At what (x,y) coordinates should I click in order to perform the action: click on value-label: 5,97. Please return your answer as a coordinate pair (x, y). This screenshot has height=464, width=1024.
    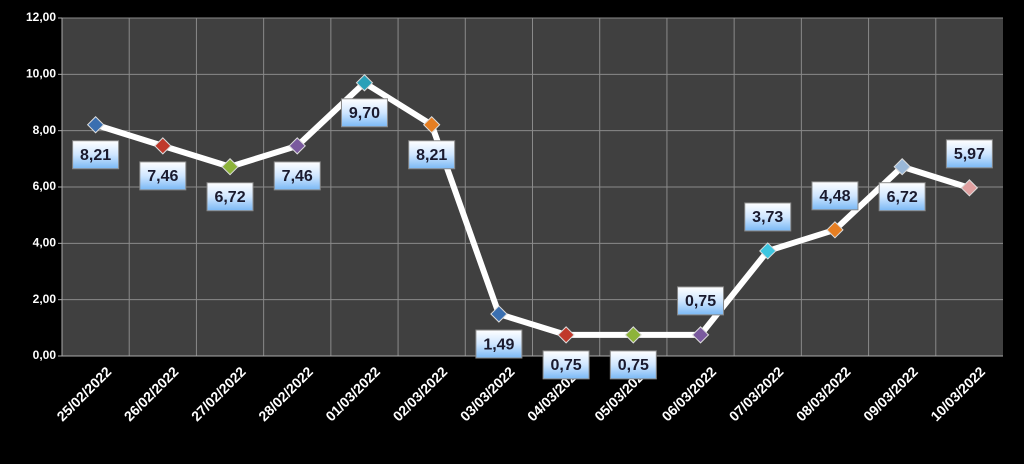
    Looking at the image, I should click on (969, 154).